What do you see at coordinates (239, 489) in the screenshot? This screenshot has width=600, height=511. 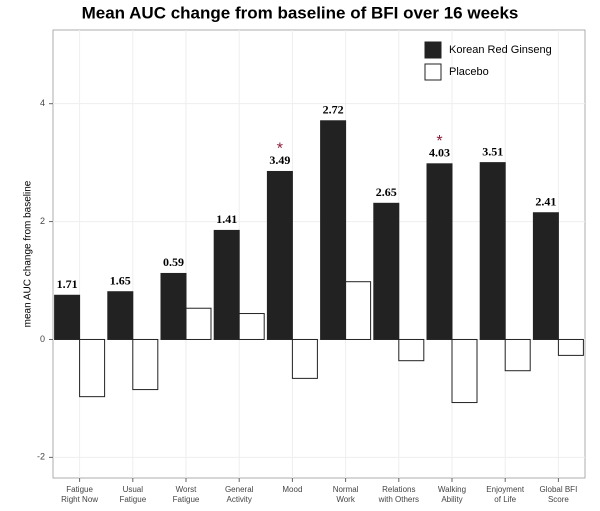 I see `x-tick-label: General` at bounding box center [239, 489].